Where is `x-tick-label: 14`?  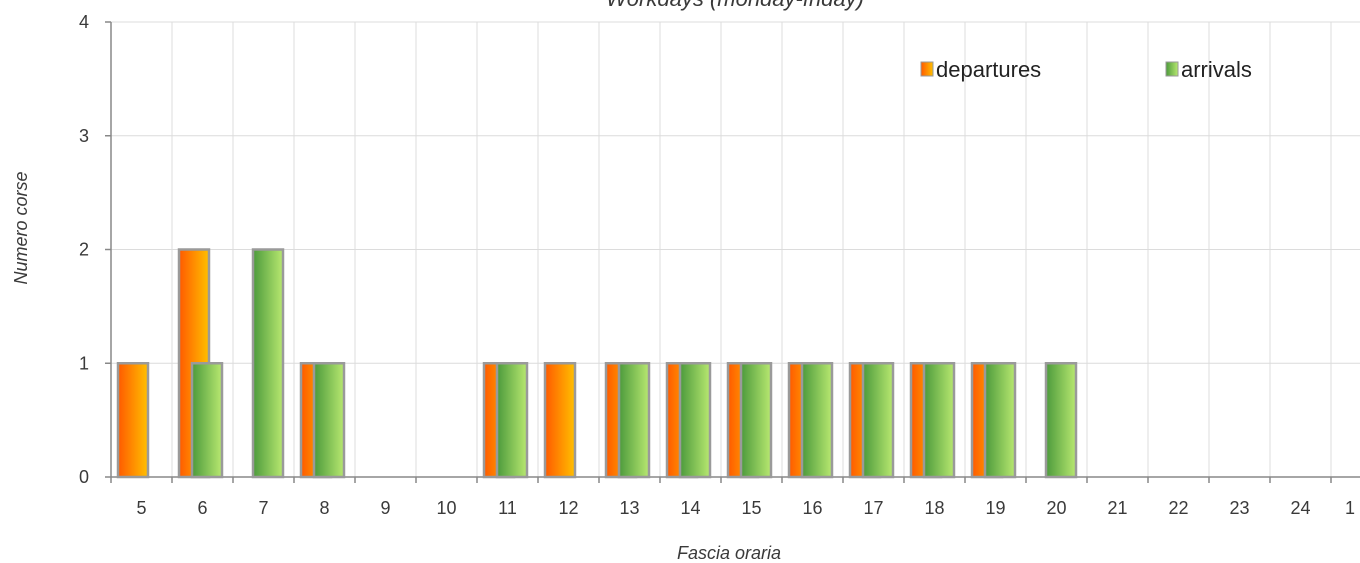
x-tick-label: 14 is located at coordinates (690, 508).